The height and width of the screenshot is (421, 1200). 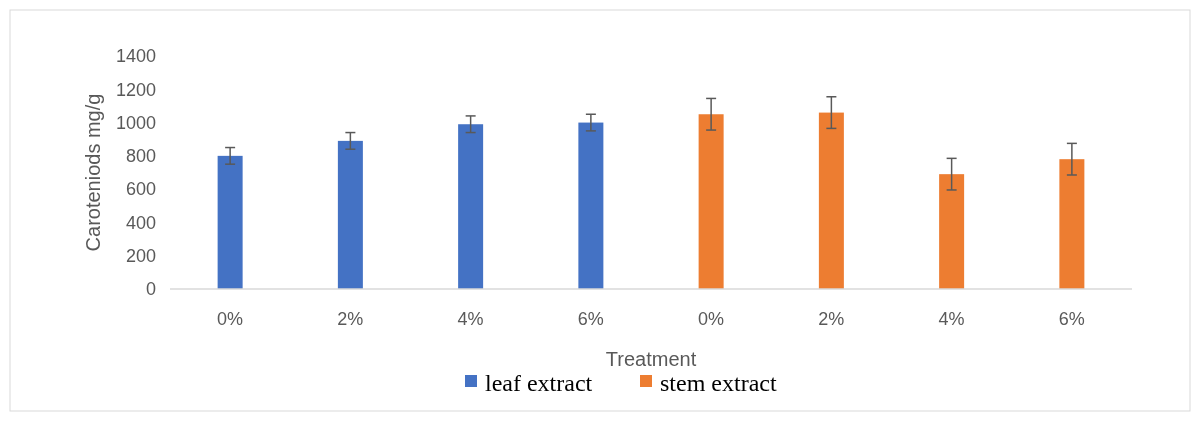 What do you see at coordinates (135, 89) in the screenshot?
I see `y-tick-label: 1200` at bounding box center [135, 89].